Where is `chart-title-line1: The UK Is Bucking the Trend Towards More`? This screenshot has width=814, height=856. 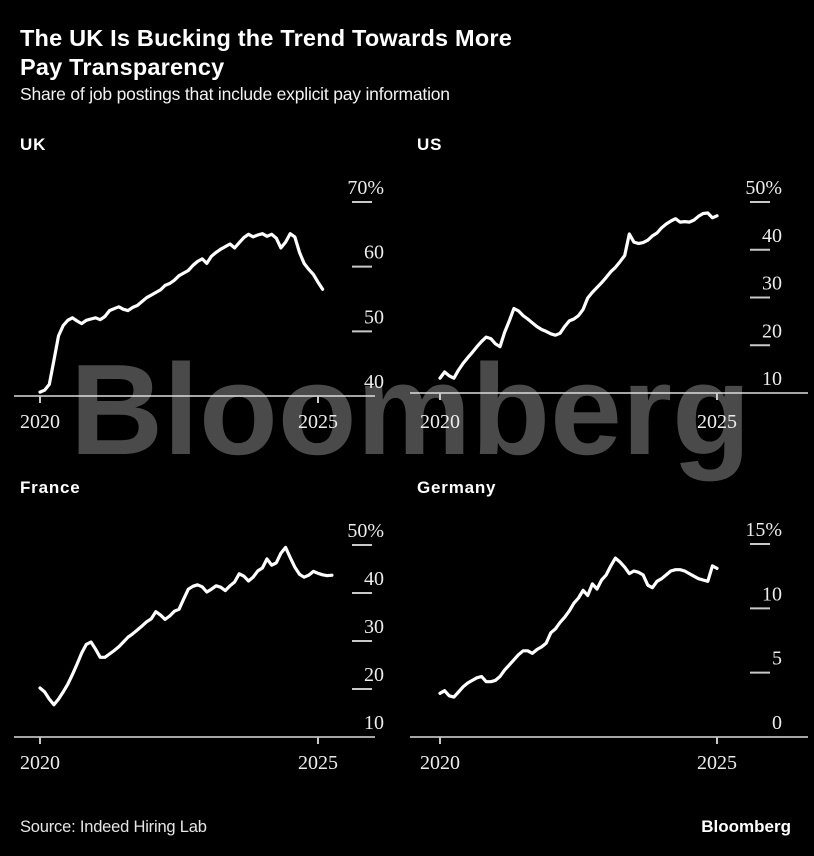
chart-title-line1: The UK Is Bucking the Trend Towards More is located at coordinates (266, 38).